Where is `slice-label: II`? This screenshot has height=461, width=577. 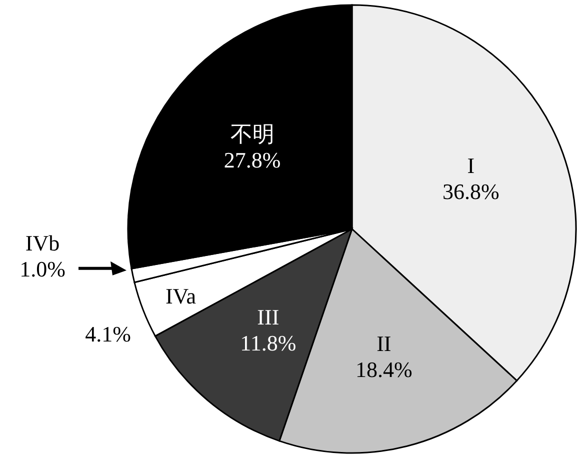
slice-label: II is located at coordinates (384, 343).